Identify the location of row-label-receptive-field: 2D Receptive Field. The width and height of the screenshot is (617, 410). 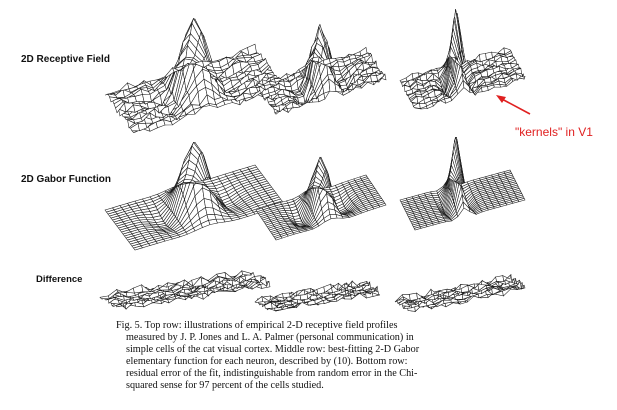
(65, 59).